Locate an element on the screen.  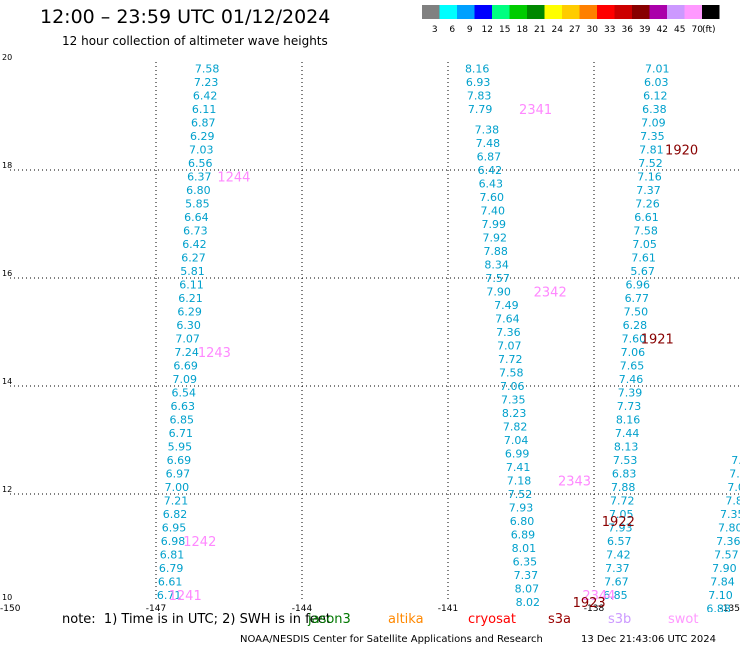
wave-height-value: 8.02 is located at coordinates (528, 602).